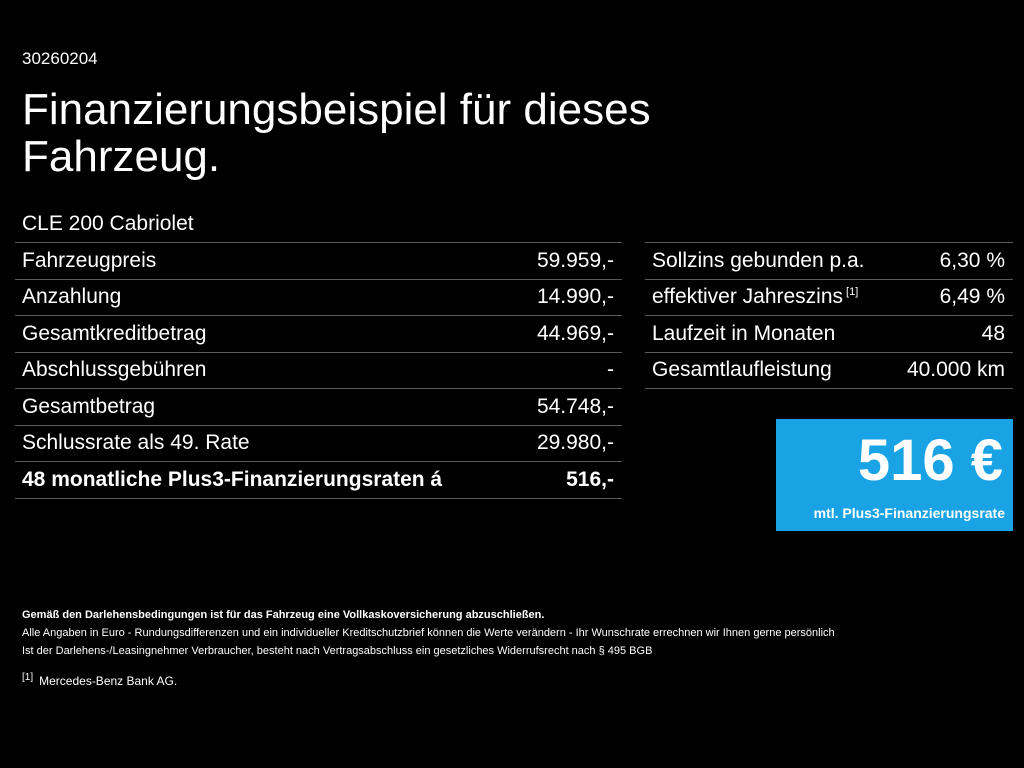 This screenshot has height=768, width=1024. Describe the element at coordinates (89, 406) in the screenshot. I see `row-label: Gesamtbetrag` at that location.